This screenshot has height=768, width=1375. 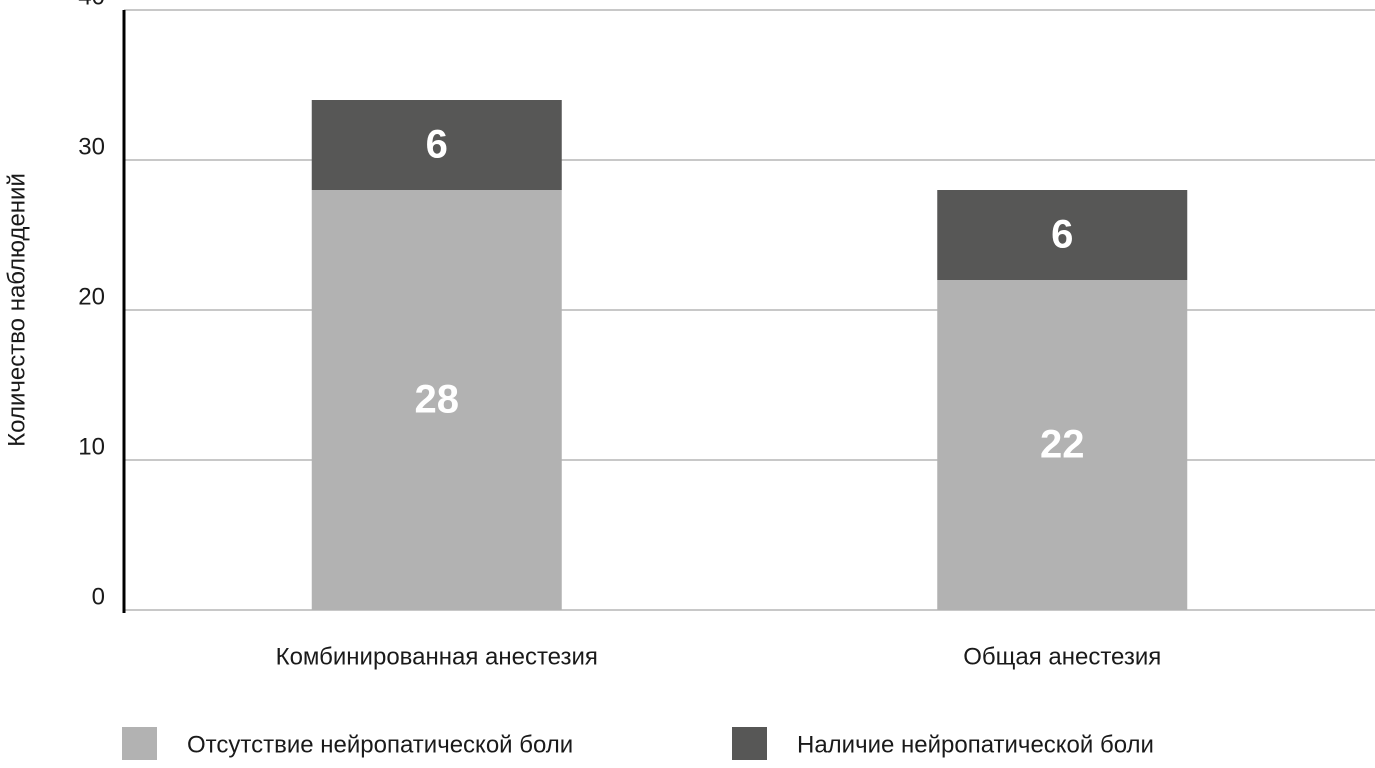 I want to click on y-tick-label: 40, so click(x=91, y=5).